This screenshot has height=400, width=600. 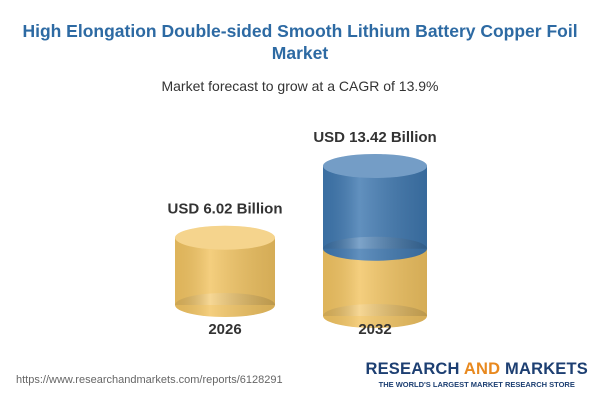 I want to click on x-tick-label: 2026, so click(x=224, y=329).